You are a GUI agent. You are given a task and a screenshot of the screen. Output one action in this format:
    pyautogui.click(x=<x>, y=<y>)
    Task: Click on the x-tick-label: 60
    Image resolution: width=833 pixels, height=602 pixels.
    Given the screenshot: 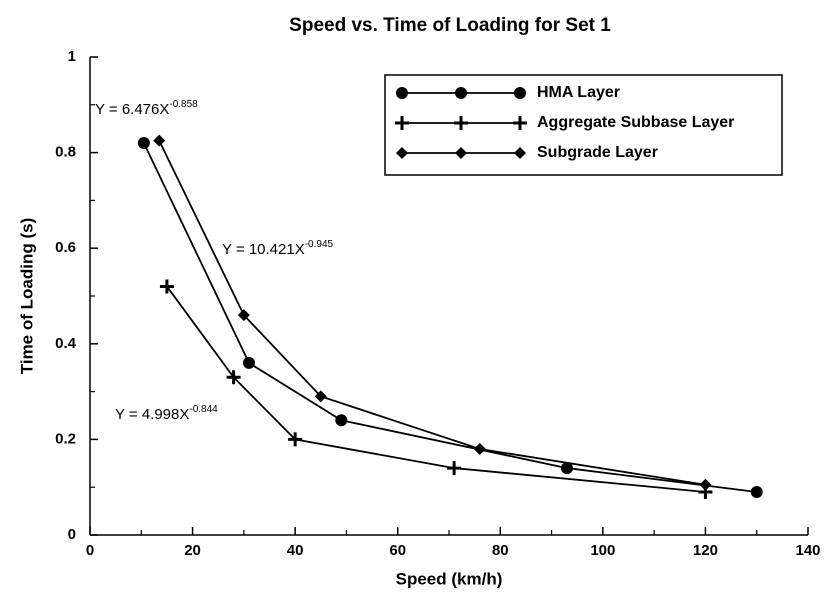 What is the action you would take?
    pyautogui.click(x=397, y=550)
    